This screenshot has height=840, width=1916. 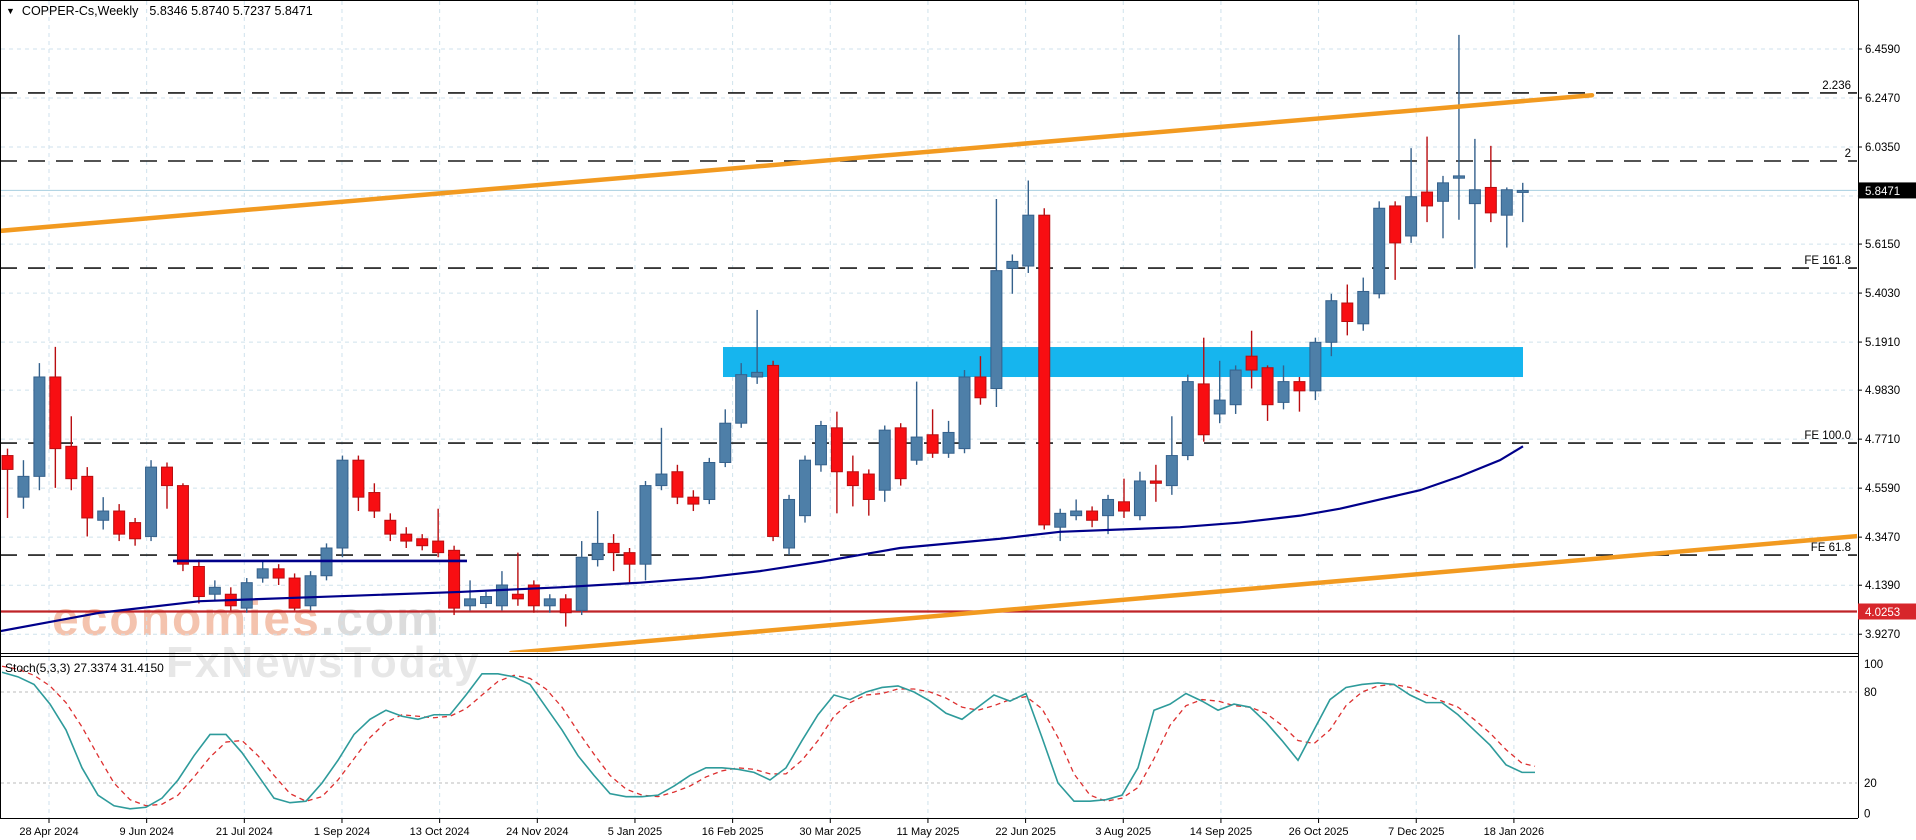 I want to click on svg-text: 28 Apr 2024, so click(x=48, y=832).